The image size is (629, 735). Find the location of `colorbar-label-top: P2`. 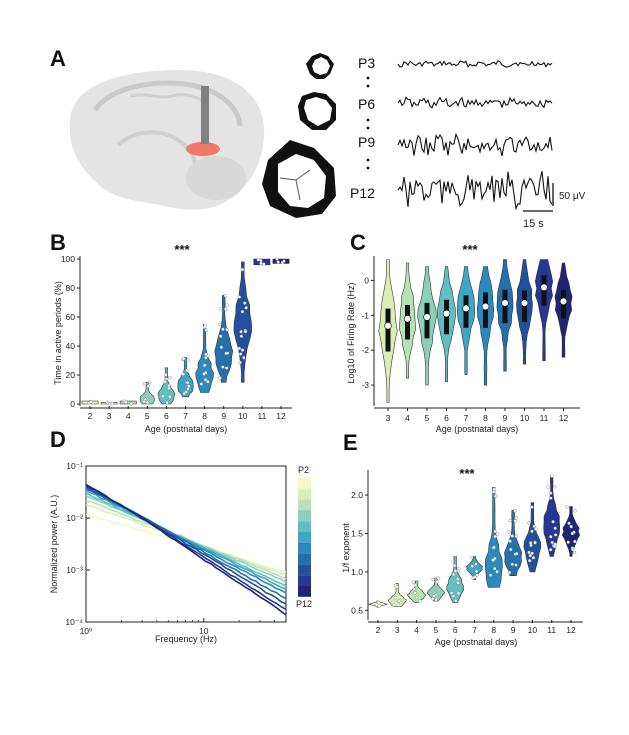

colorbar-label-top: P2 is located at coordinates (303, 470).